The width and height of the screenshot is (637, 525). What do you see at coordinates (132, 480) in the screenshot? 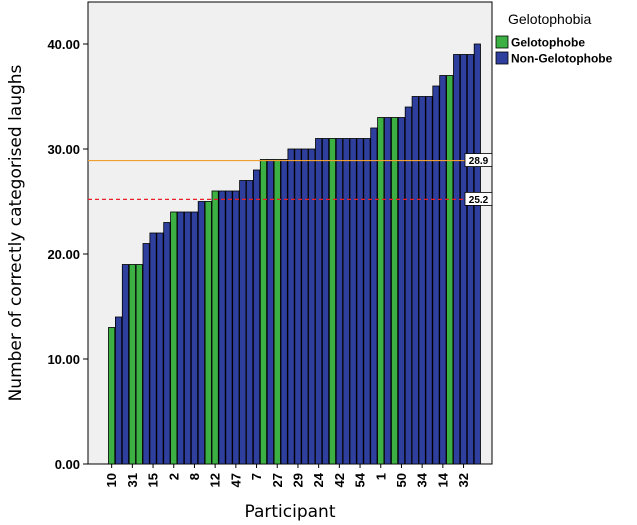
I see `x-tick-label: 31` at bounding box center [132, 480].